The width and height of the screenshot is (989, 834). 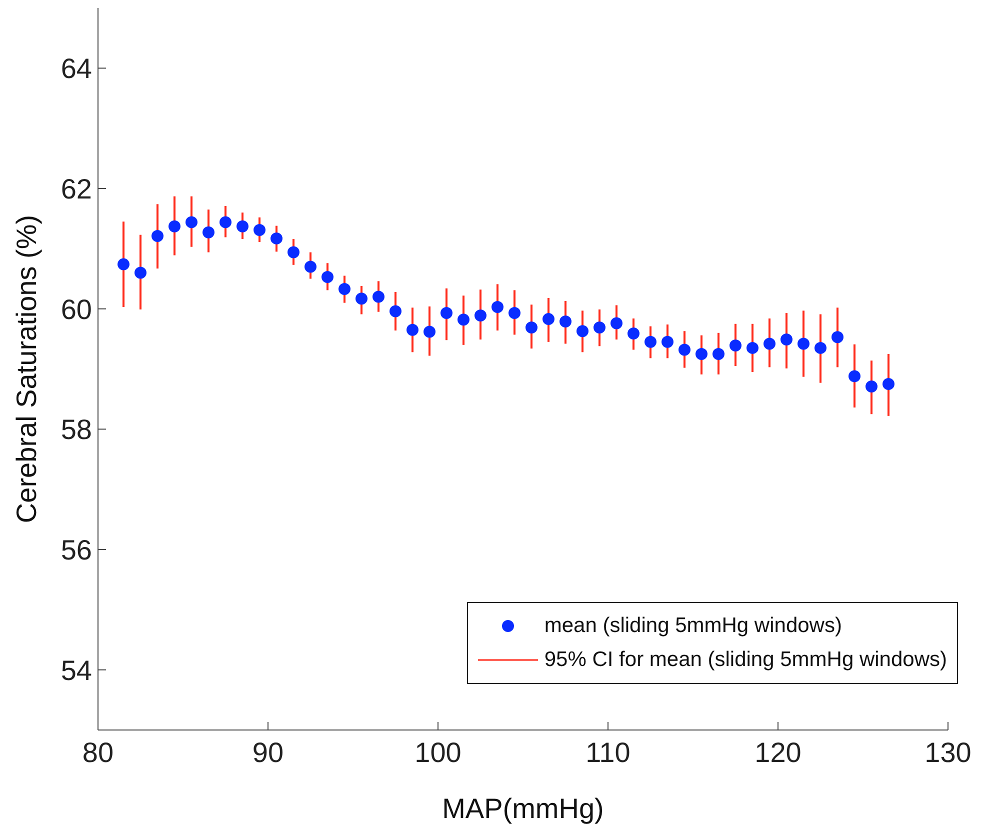 What do you see at coordinates (778, 752) in the screenshot?
I see `x-tick-label: 120` at bounding box center [778, 752].